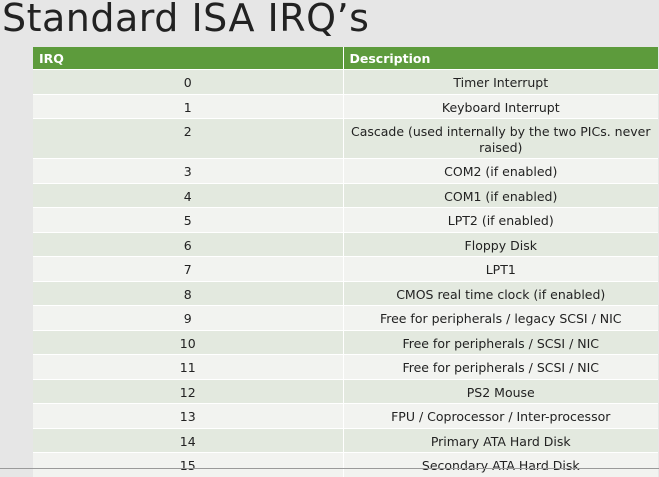 This screenshot has height=477, width=659. What do you see at coordinates (188, 293) in the screenshot?
I see `irq-number-cell: 8` at bounding box center [188, 293].